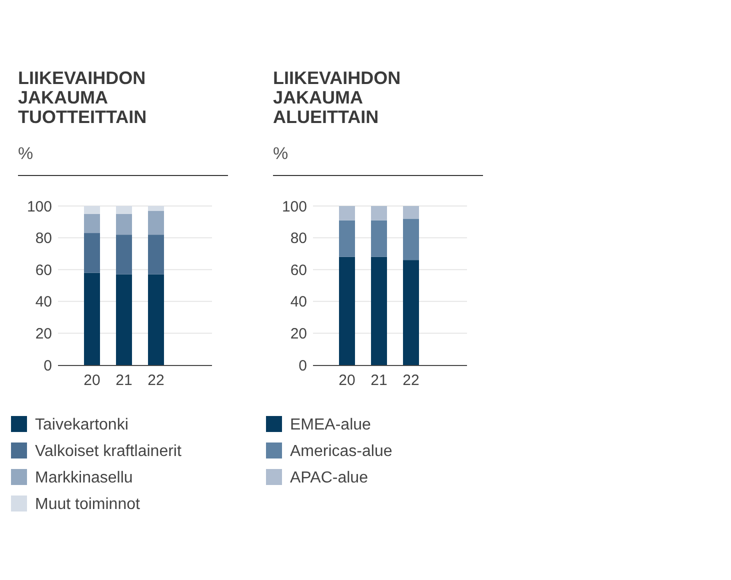 This screenshot has height=580, width=731. I want to click on legend-label: Valkoiset kraftlainerit, so click(108, 451).